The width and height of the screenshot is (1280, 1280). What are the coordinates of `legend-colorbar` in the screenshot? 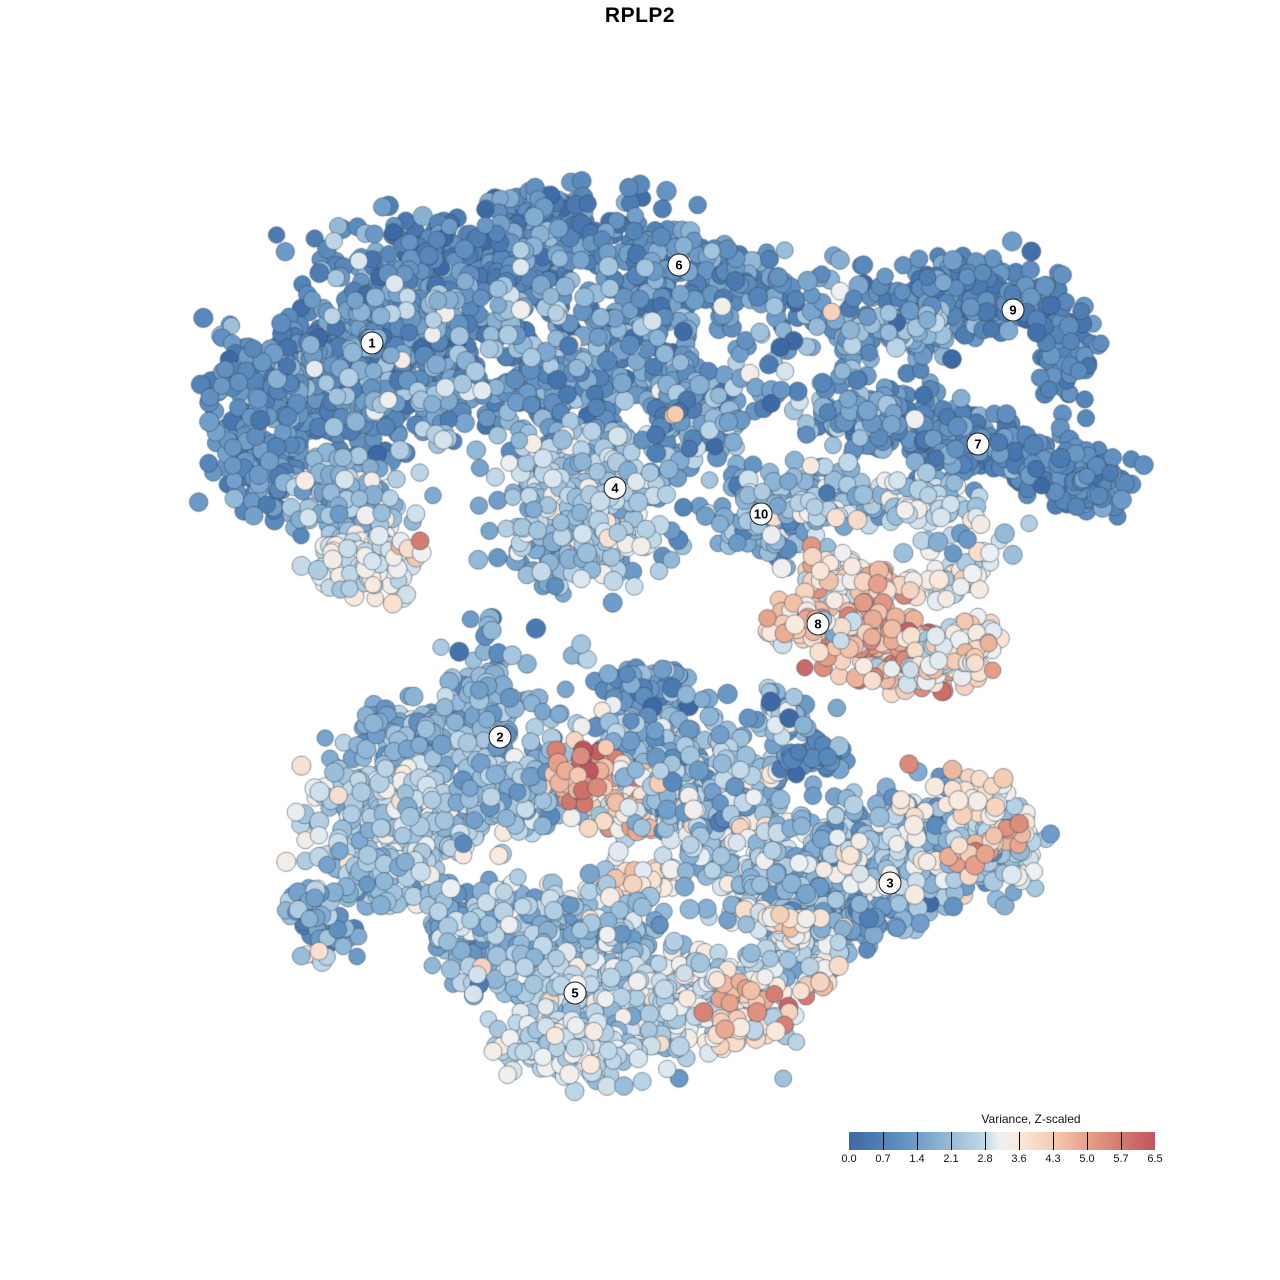 It's located at (1002, 1141).